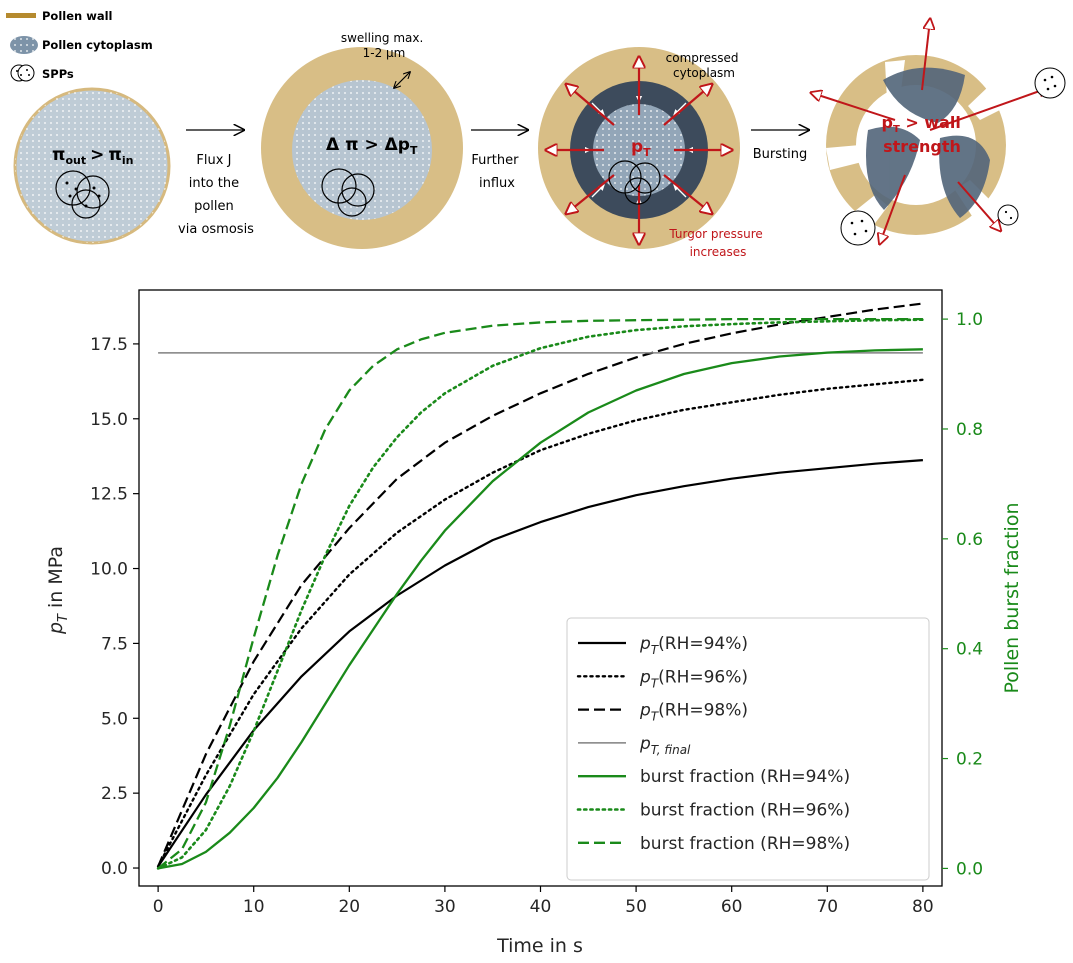 The height and width of the screenshot is (963, 1073). Describe the element at coordinates (962, 594) in the screenshot. I see `y-axis-right: 0.0 0.2 0.4 0.6 0.8 1.0` at that location.